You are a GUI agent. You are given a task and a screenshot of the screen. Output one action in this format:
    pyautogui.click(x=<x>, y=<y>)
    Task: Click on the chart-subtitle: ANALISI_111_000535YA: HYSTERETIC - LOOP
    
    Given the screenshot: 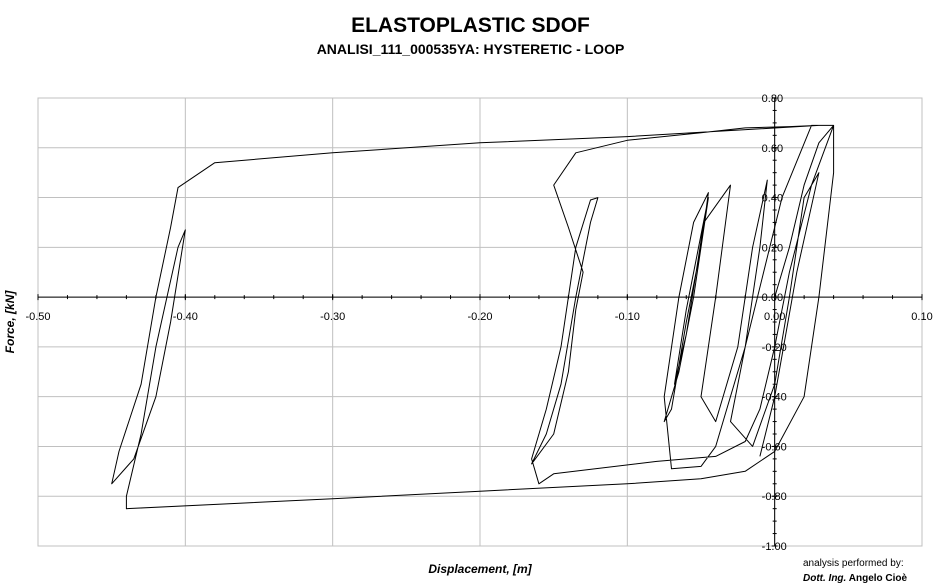 What is the action you would take?
    pyautogui.click(x=470, y=49)
    